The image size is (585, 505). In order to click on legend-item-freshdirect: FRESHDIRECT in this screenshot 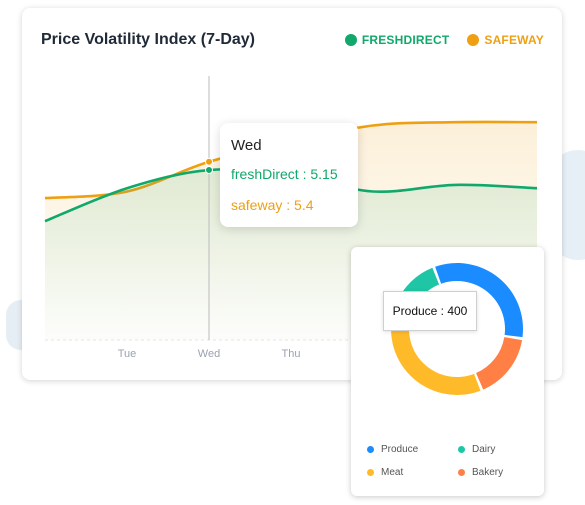, I will do `click(397, 40)`.